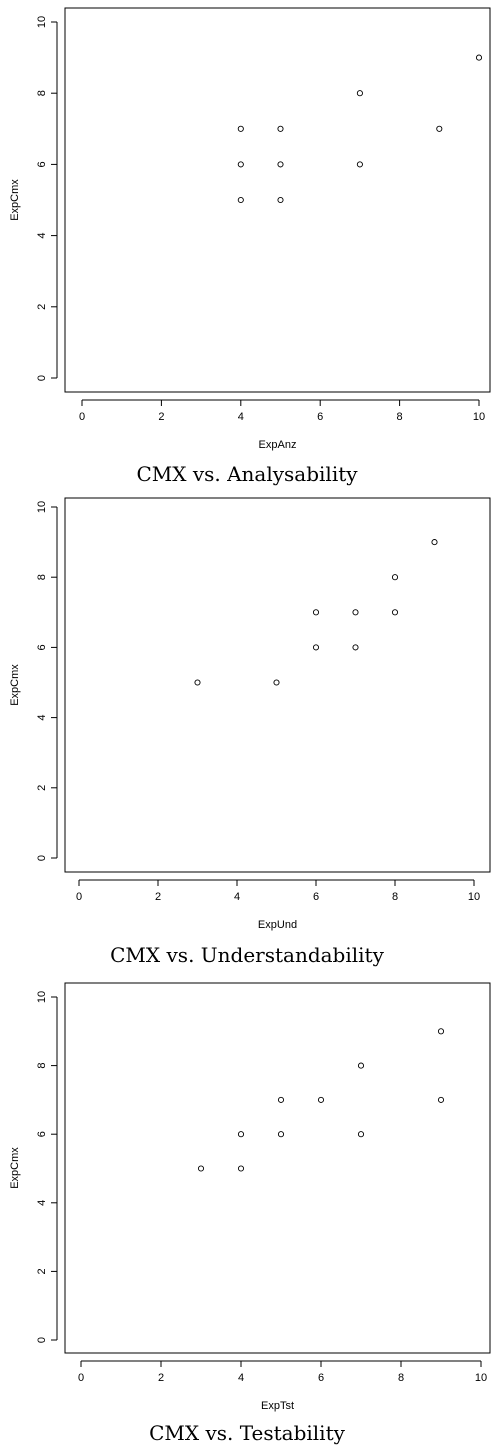 The image size is (494, 1455). What do you see at coordinates (277, 925) in the screenshot?
I see `x-axis-label: ExpUnd` at bounding box center [277, 925].